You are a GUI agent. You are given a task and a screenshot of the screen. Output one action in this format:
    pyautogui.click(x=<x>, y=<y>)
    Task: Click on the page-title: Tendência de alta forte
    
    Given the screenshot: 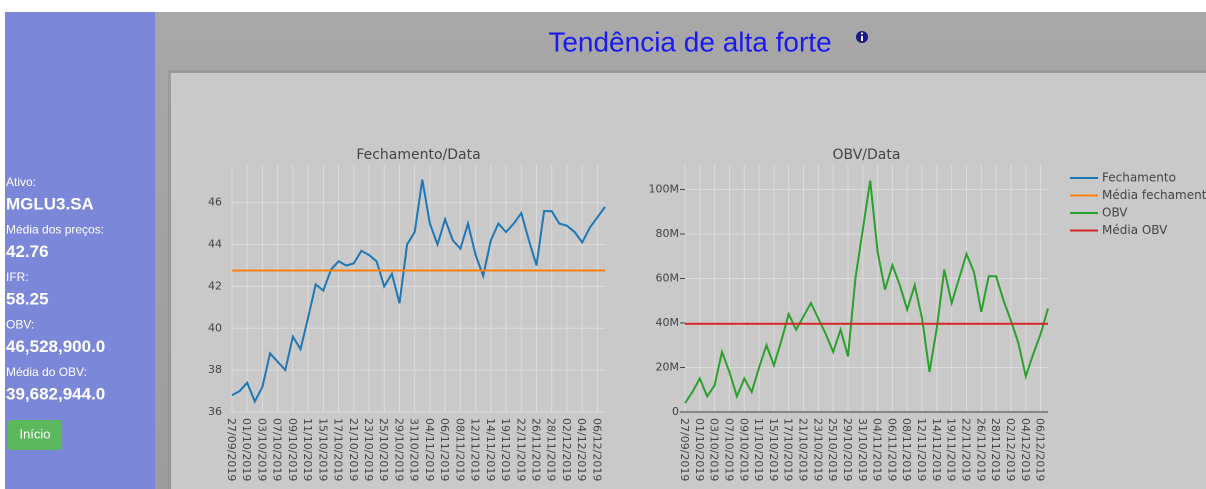 What is the action you would take?
    pyautogui.click(x=689, y=41)
    